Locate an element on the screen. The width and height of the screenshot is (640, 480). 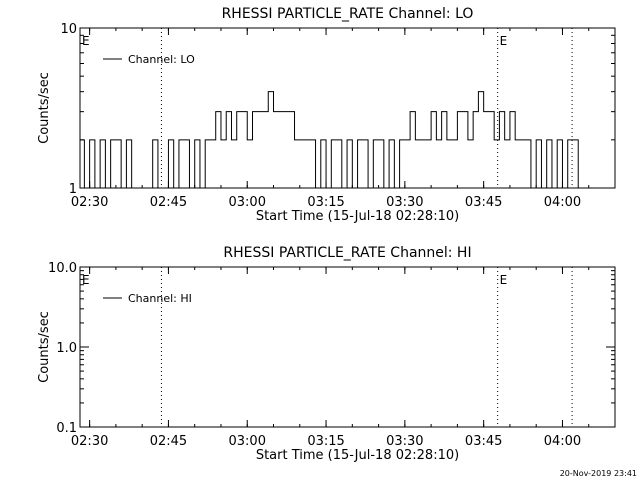
chart-2-y-axis-label: Counts/sec is located at coordinates (44, 347).